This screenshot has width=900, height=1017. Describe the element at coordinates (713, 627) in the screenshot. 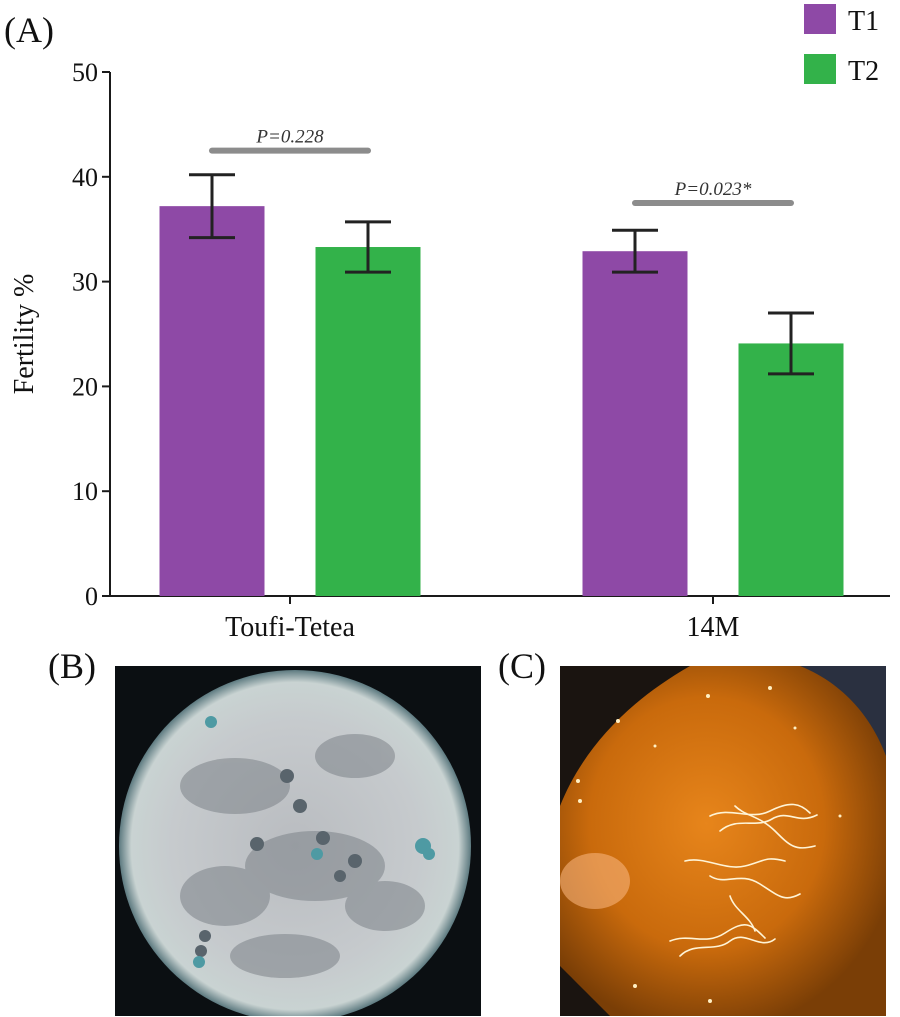

I see `x-tick-label: 14M` at that location.